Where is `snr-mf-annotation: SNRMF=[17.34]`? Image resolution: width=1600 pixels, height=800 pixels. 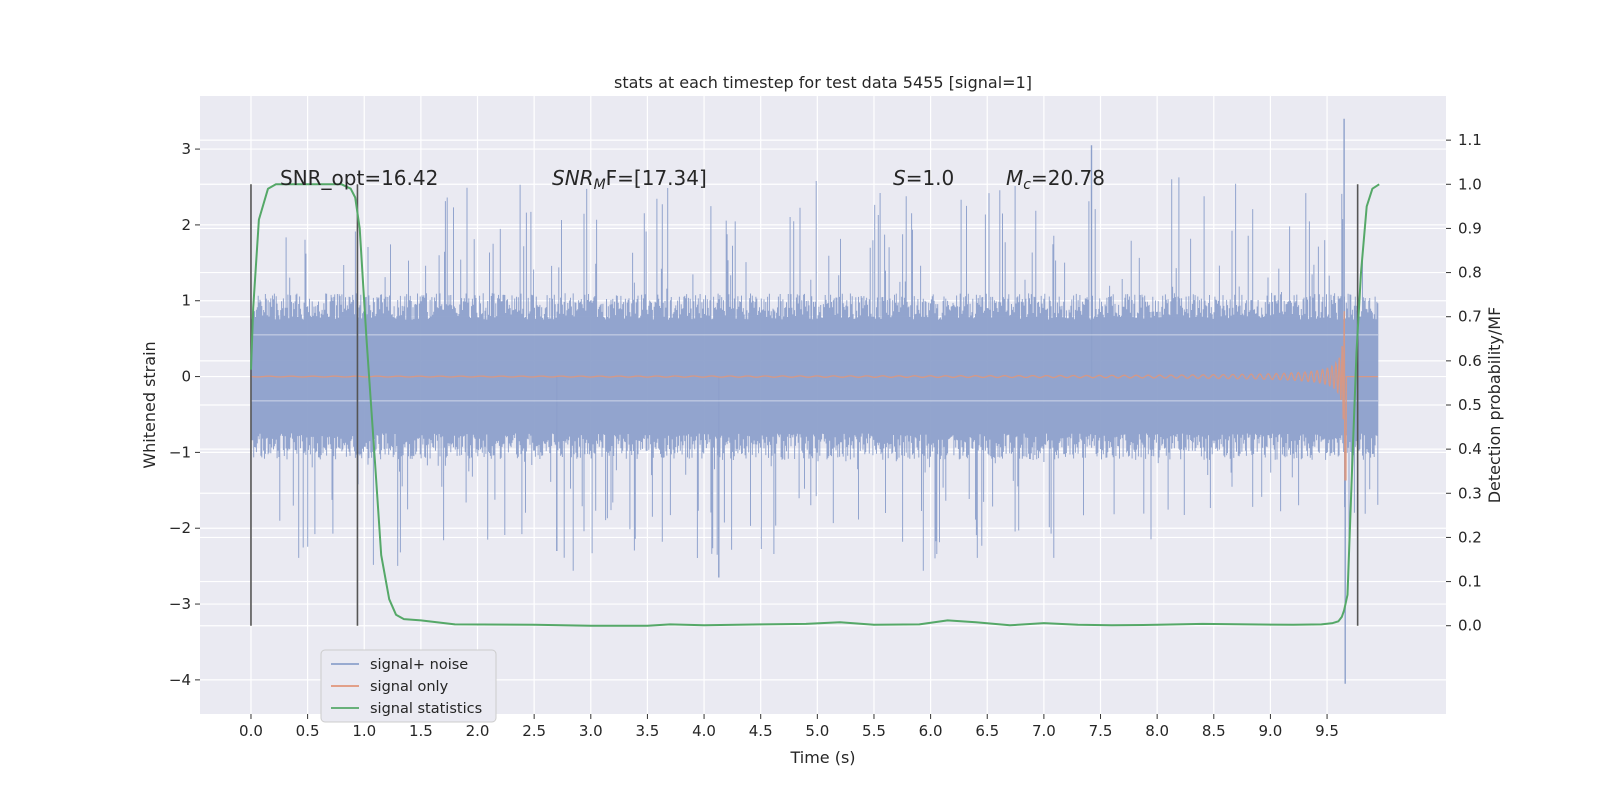 snr-mf-annotation: SNRMF=[17.34] is located at coordinates (629, 179).